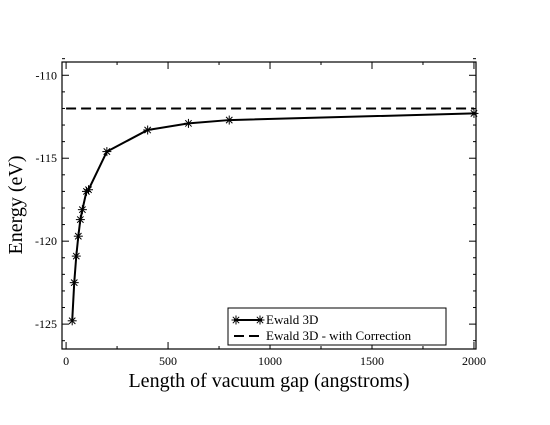 The width and height of the screenshot is (550, 425). What do you see at coordinates (337, 326) in the screenshot?
I see `legend-box` at bounding box center [337, 326].